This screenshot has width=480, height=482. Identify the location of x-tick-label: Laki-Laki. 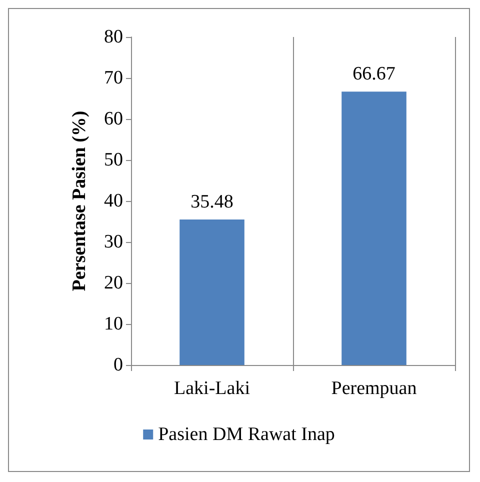
(212, 388).